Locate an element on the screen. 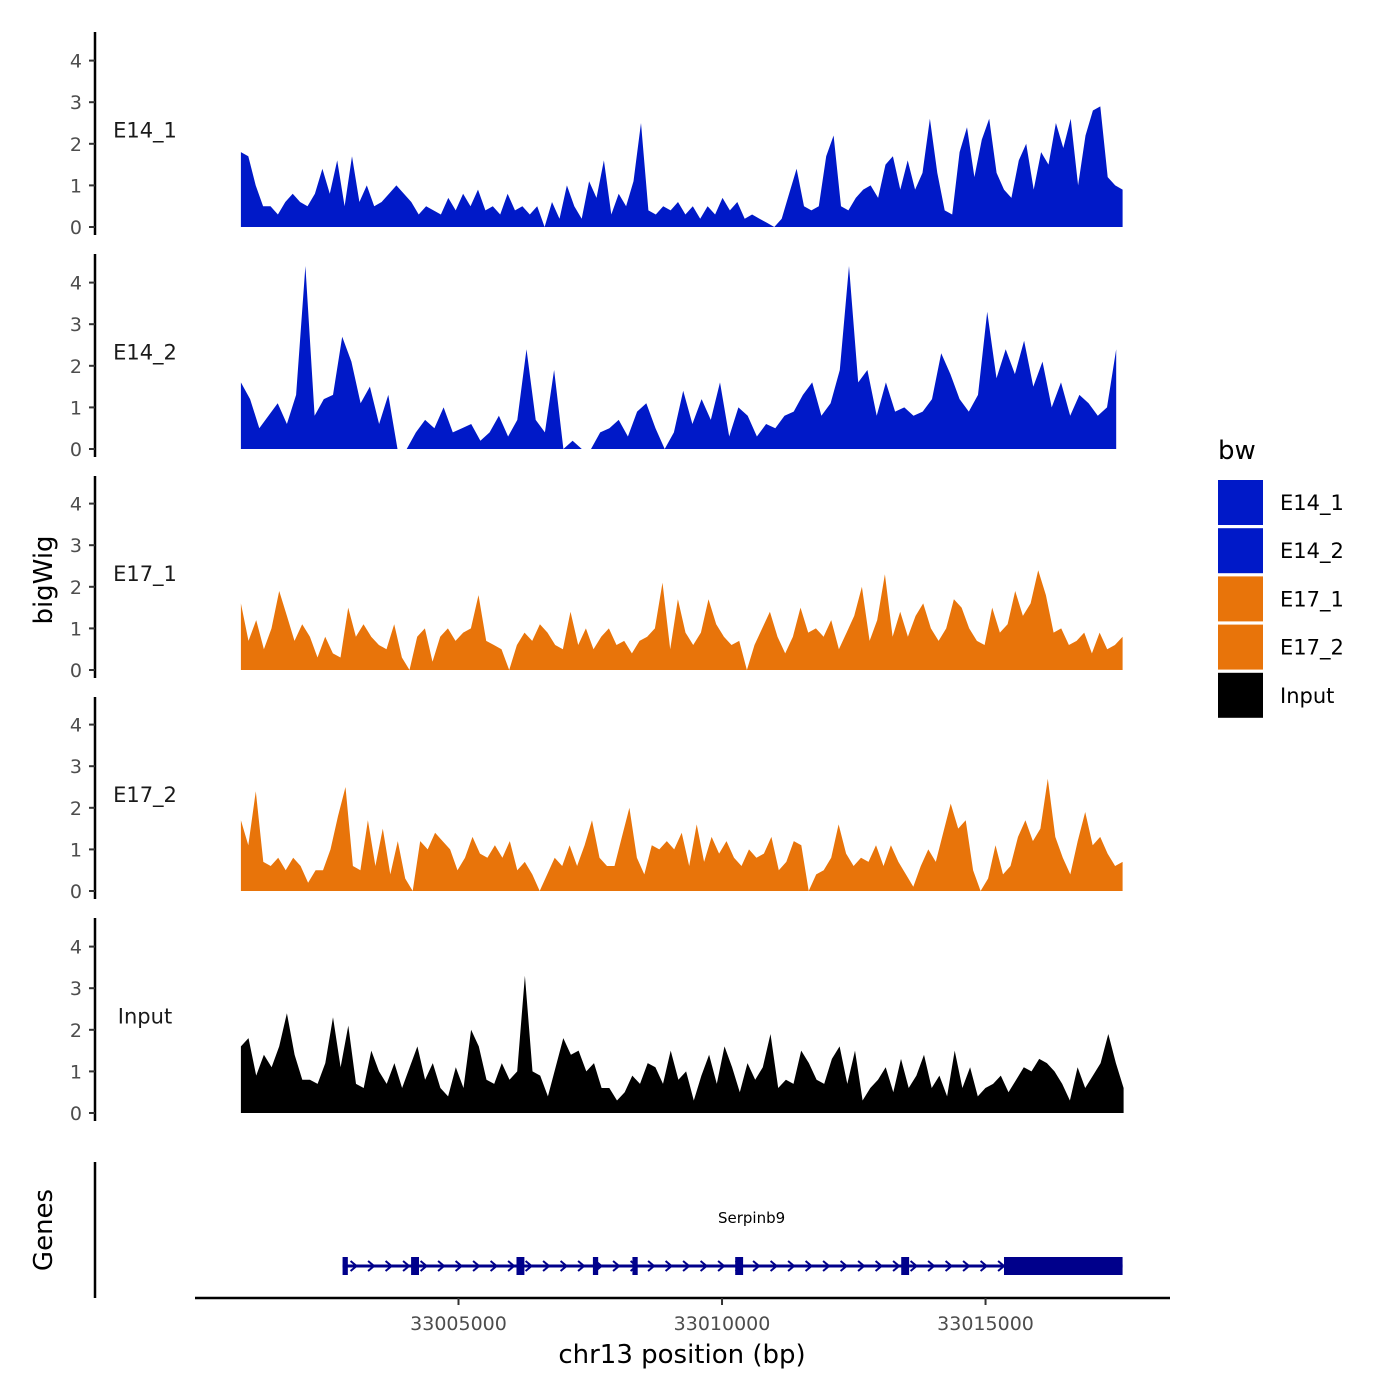 This screenshot has width=1400, height=1400. track-label: E14_2 is located at coordinates (145, 353).